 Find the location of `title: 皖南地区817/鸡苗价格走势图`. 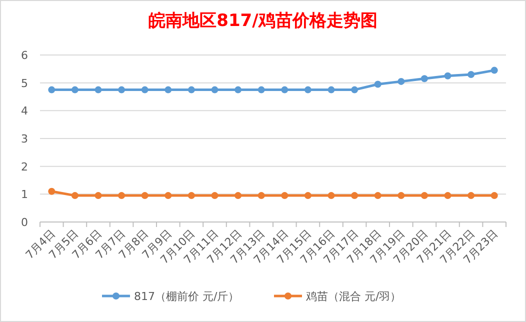

title: 皖南地区817/鸡苗价格走势图 is located at coordinates (263, 21).